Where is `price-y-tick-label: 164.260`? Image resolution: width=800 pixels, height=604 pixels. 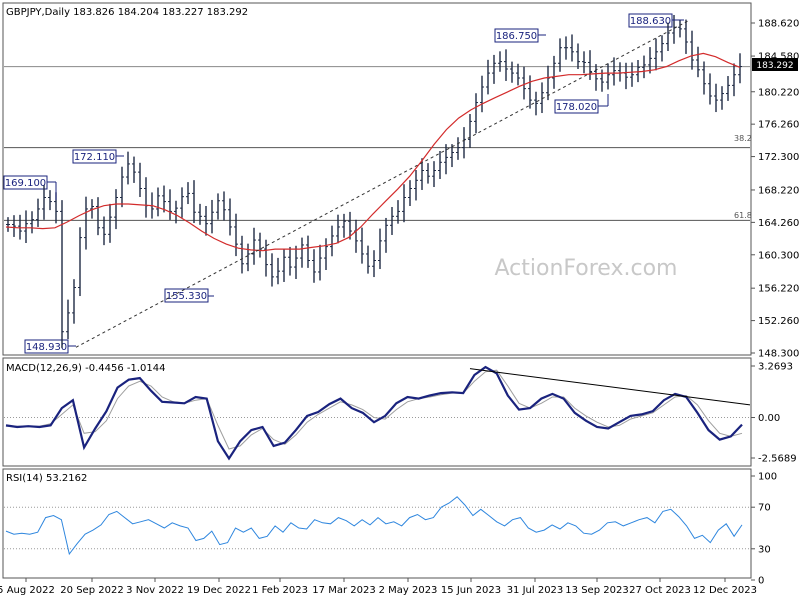
price-y-tick-label: 164.260 is located at coordinates (778, 223).